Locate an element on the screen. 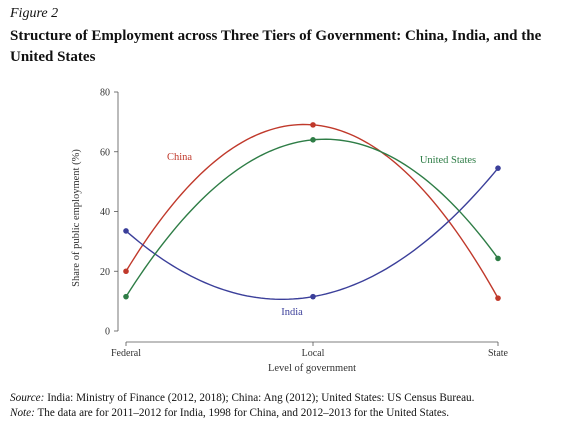 This screenshot has height=432, width=576. x-tick-label: Federal is located at coordinates (126, 353).